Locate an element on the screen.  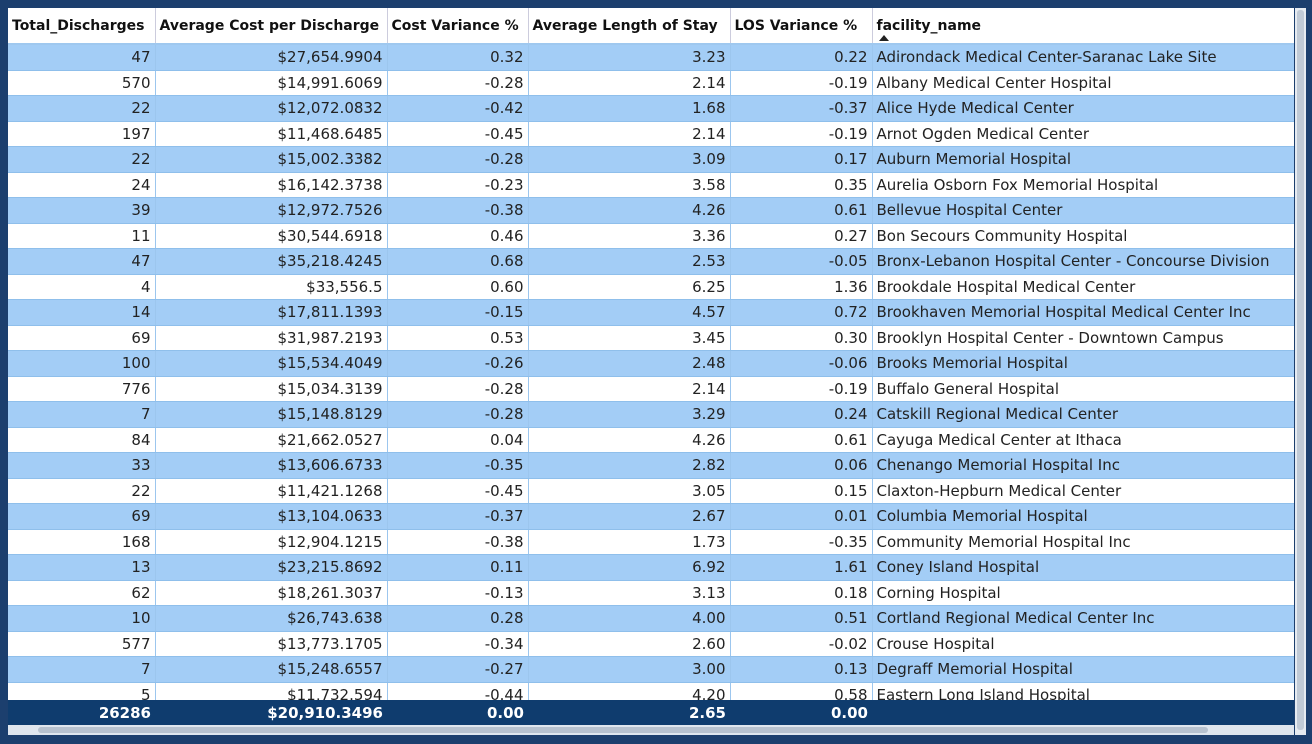
table-cell: 0.58 is located at coordinates (801, 691).